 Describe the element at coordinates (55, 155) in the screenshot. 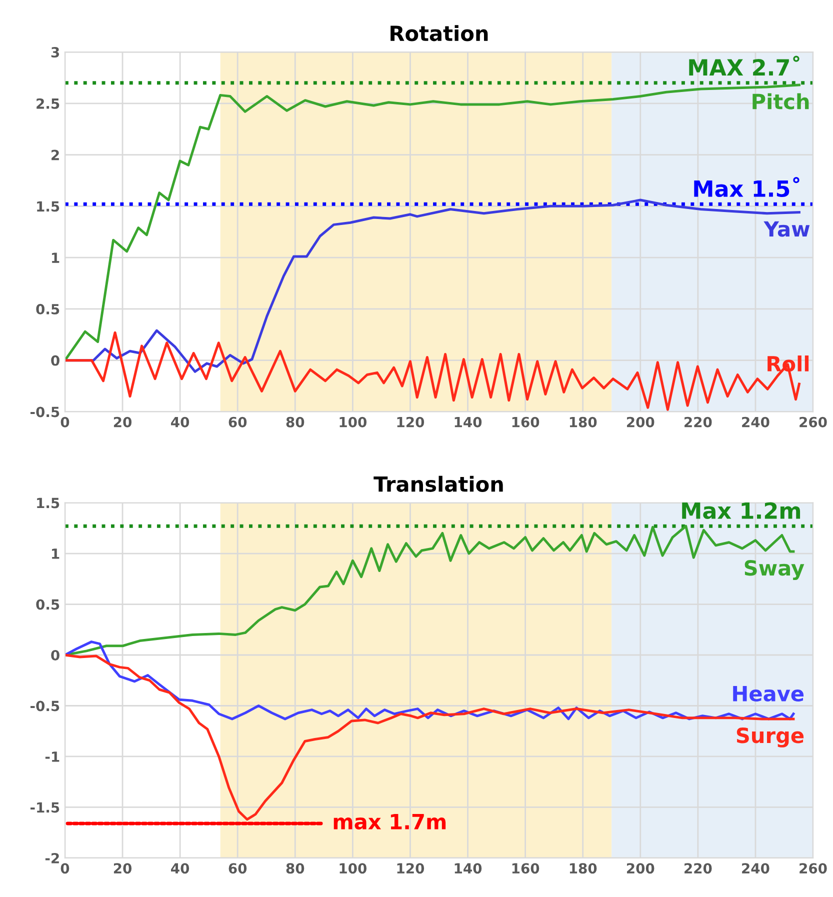

I see `y-tick-label: 2` at that location.